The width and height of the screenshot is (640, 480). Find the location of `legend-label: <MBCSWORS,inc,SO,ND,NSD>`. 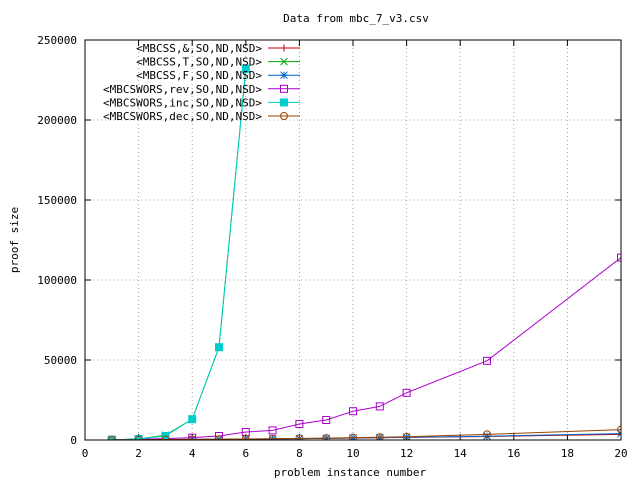

legend-label: <MBCSWORS,inc,SO,ND,NSD> is located at coordinates (182, 102).